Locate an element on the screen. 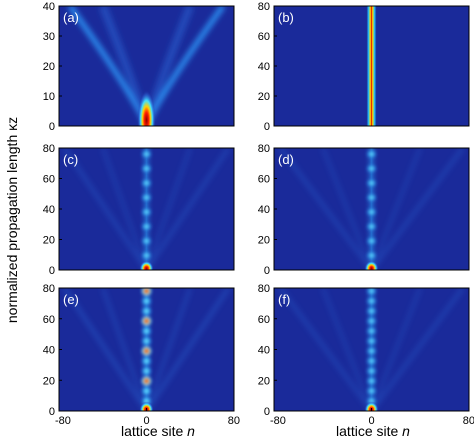  panel-label: (a) is located at coordinates (71, 17).